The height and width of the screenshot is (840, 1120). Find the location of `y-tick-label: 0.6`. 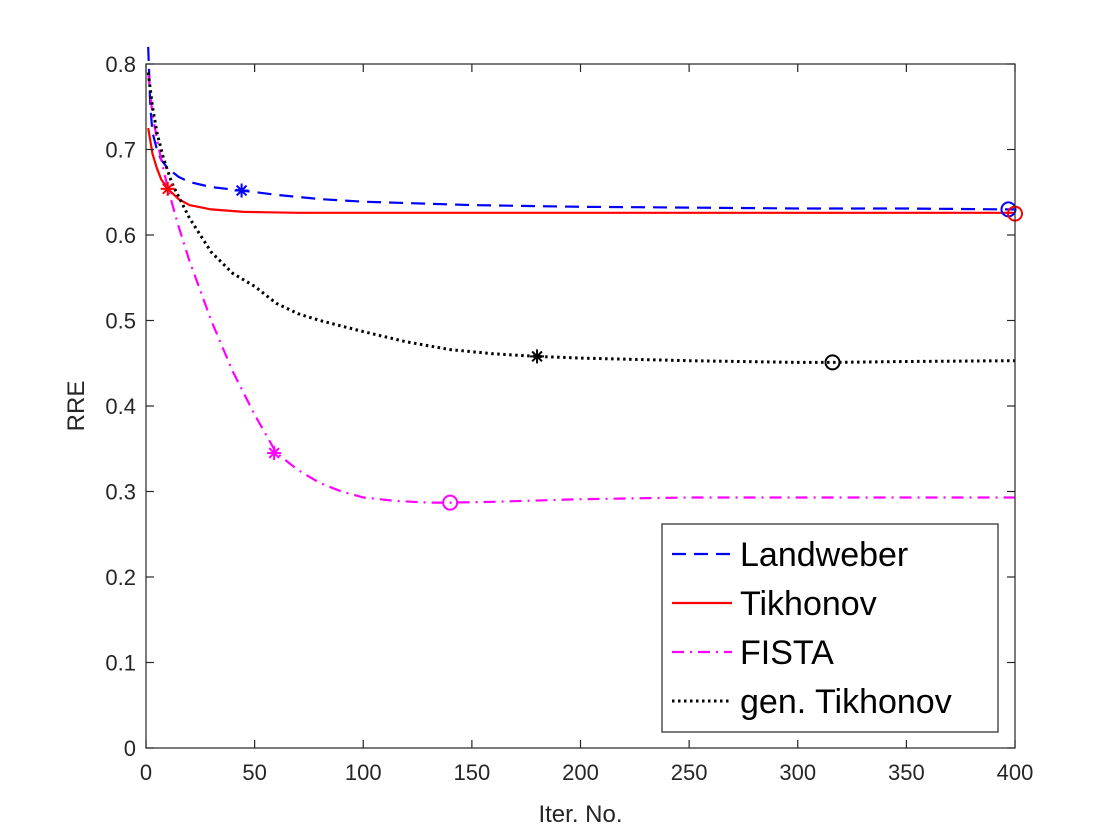

y-tick-label: 0.6 is located at coordinates (120, 235).